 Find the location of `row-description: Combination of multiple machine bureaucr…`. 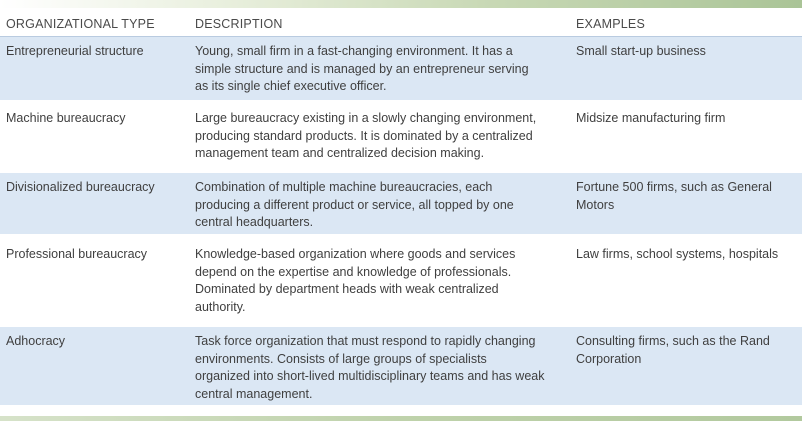

row-description: Combination of multiple machine bureaucr… is located at coordinates (354, 204).